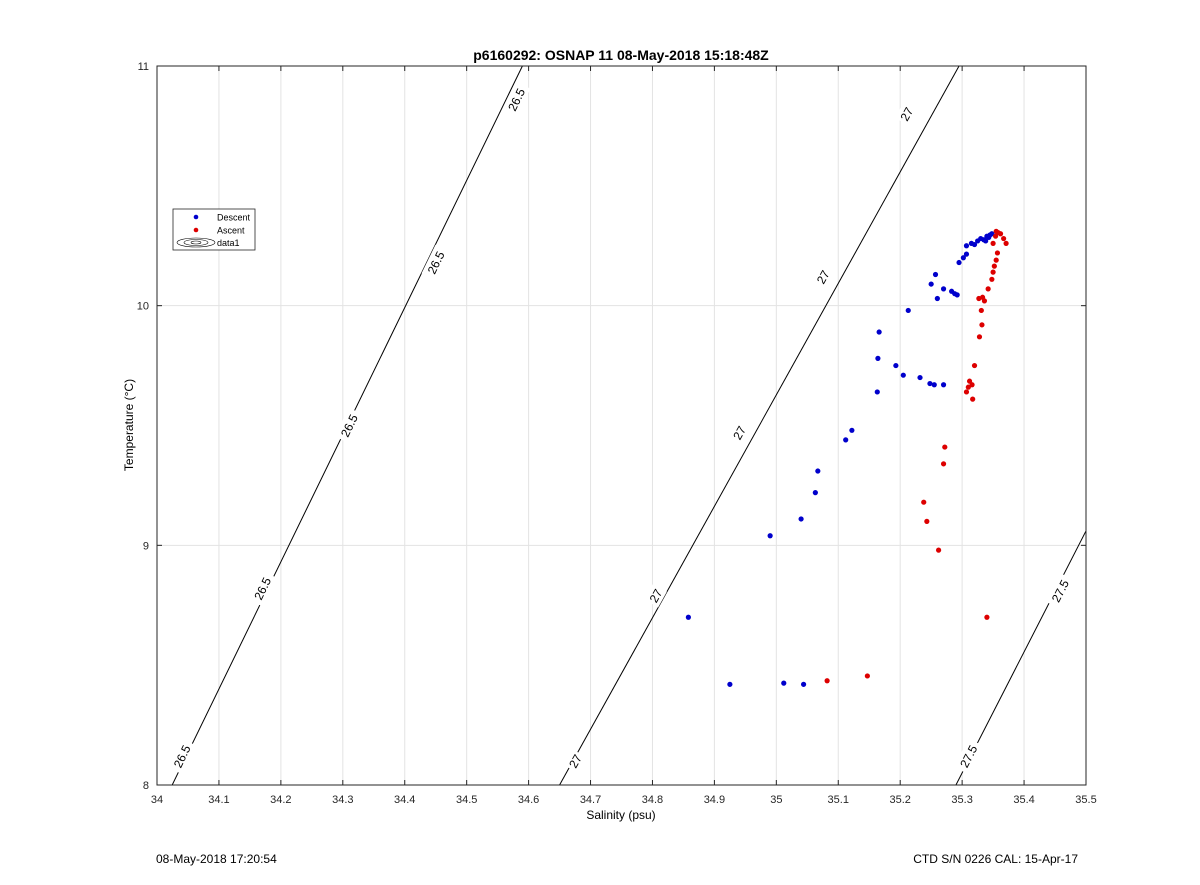 Image resolution: width=1200 pixels, height=885 pixels. I want to click on footer-ctd-info: CTD S/N 0226 CAL: 15-Apr-17, so click(995, 859).